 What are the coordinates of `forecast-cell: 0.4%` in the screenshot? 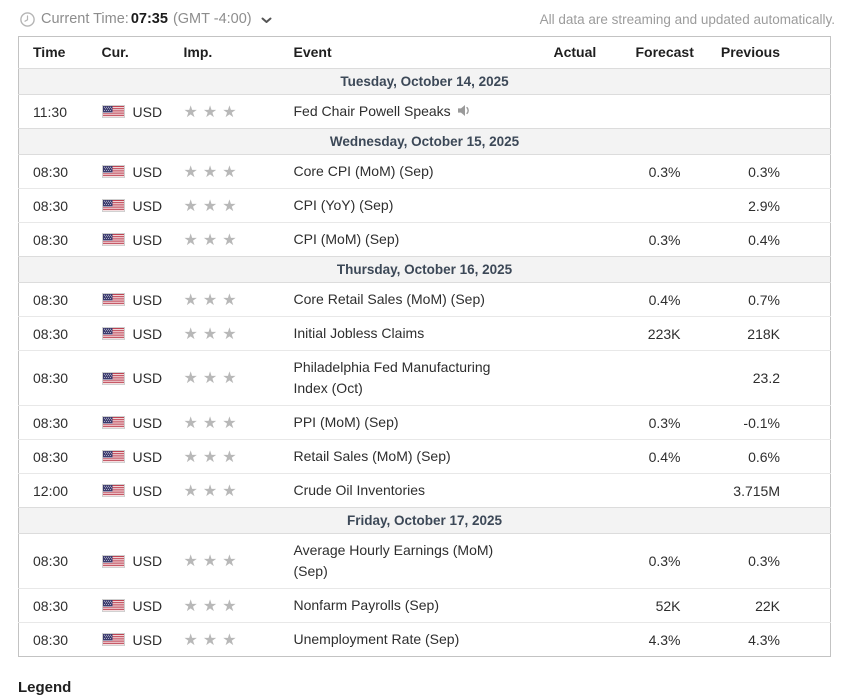 It's located at (678, 299).